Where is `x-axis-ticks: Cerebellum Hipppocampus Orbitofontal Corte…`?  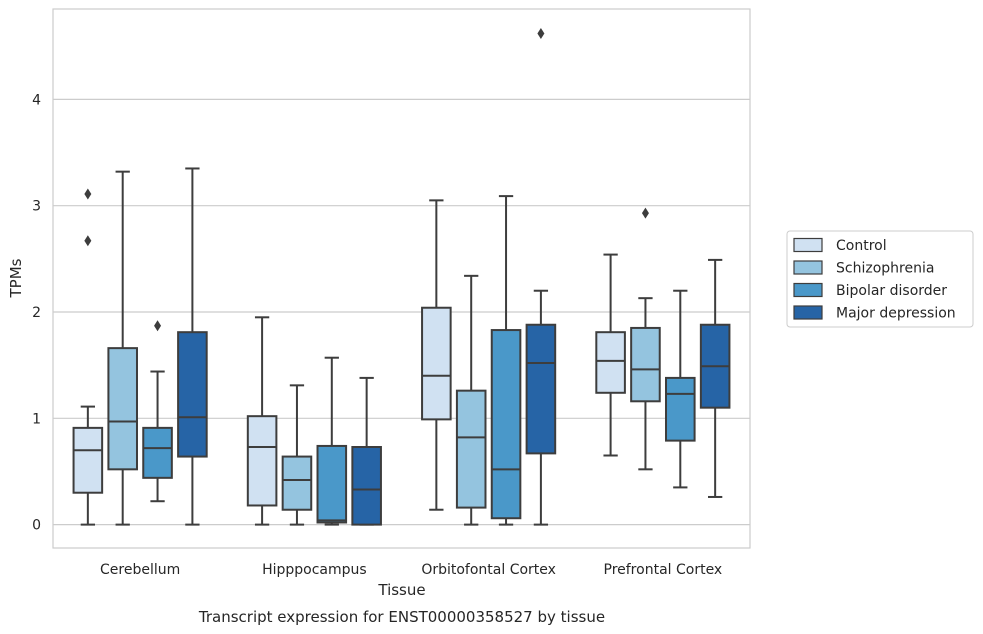
x-axis-ticks: Cerebellum Hipppocampus Orbitofontal Corte… is located at coordinates (411, 570).